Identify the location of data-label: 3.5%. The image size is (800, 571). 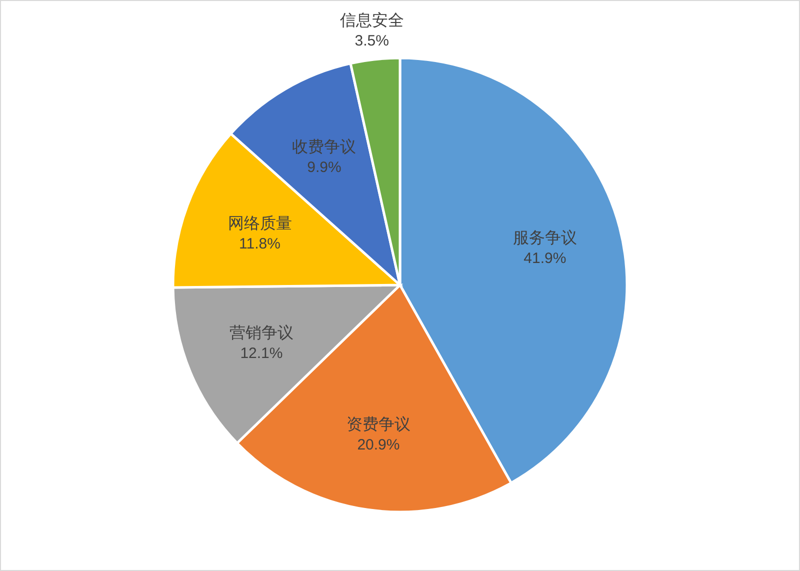
(371, 41).